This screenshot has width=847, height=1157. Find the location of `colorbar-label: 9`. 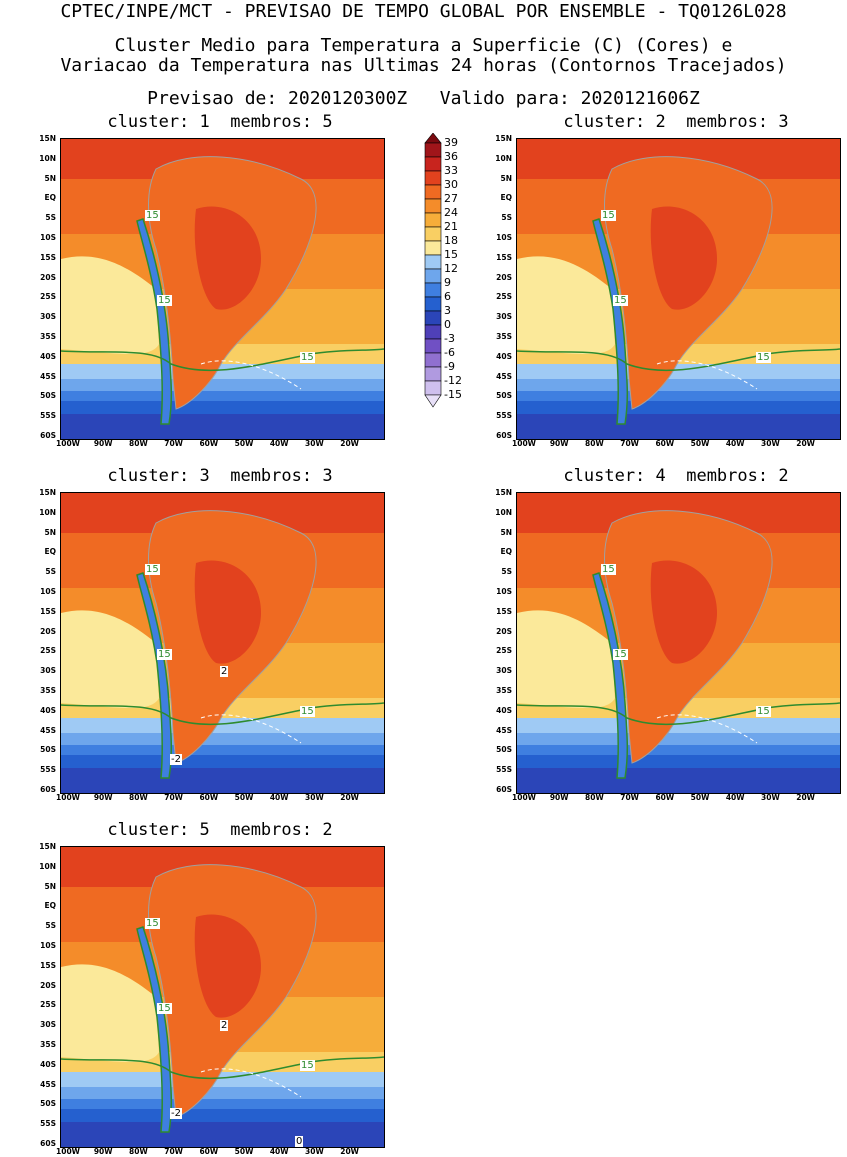

colorbar-label: 9 is located at coordinates (447, 282).